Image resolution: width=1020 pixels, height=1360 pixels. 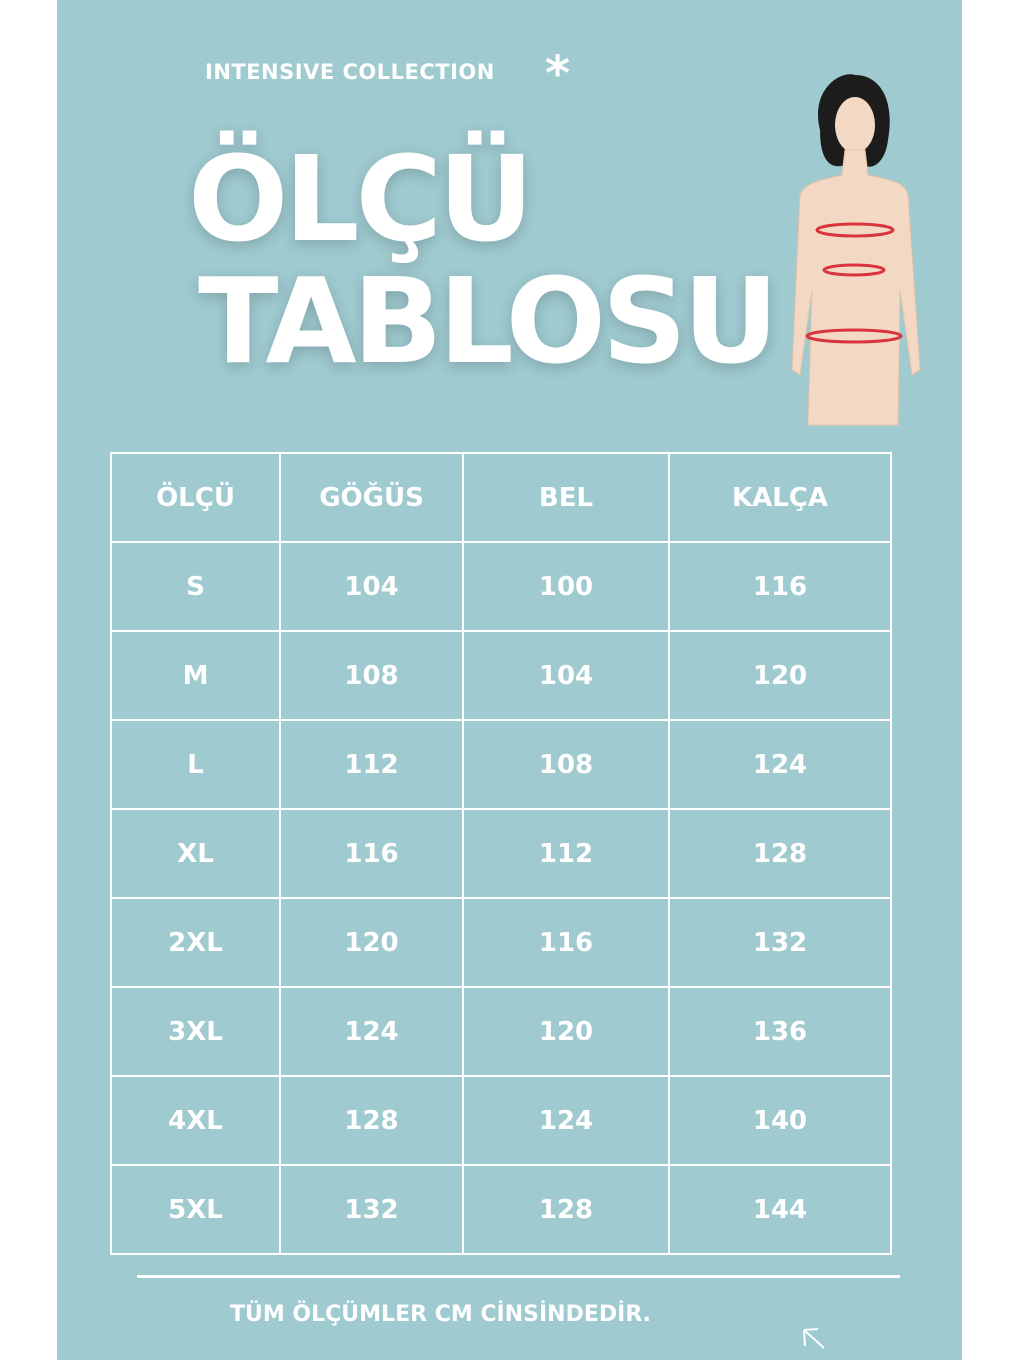 I want to click on table-header-row: ÖLÇÜ GÖĞÜS BEL KALÇA, so click(x=501, y=497).